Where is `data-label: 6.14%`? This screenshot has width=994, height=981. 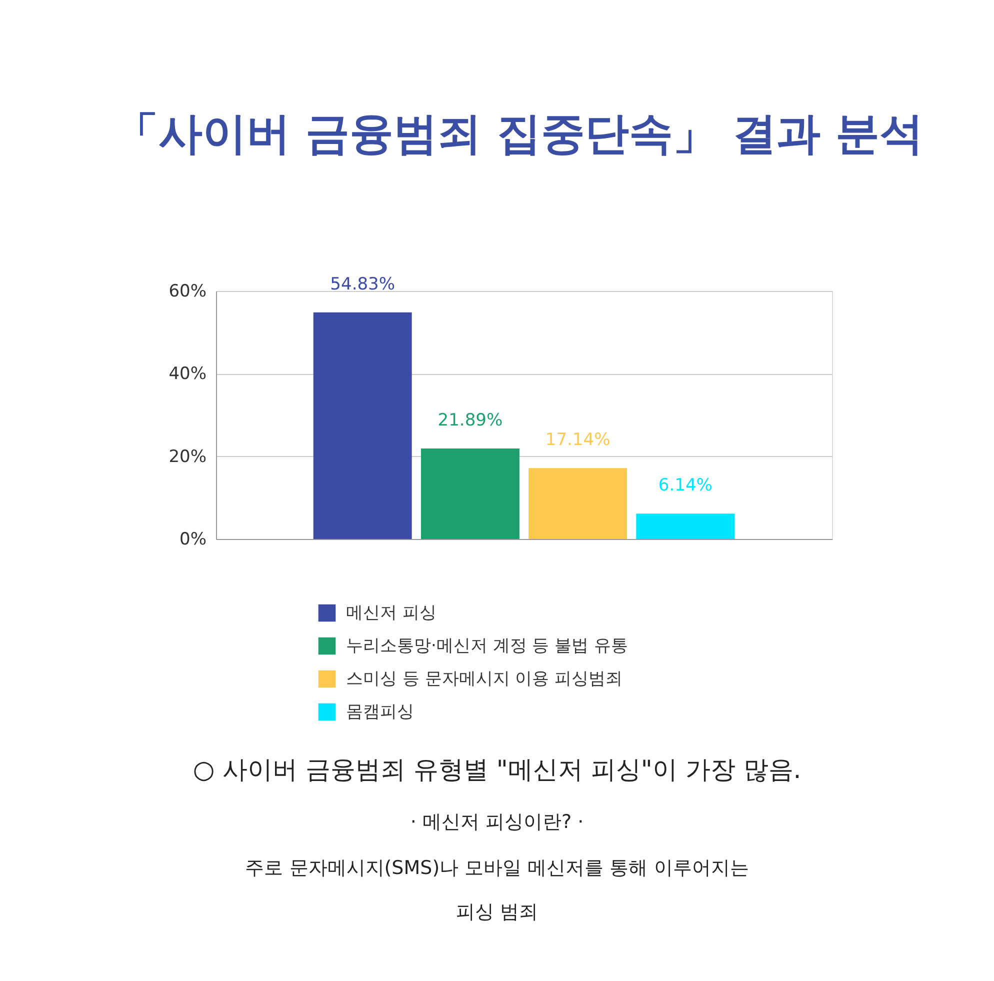
data-label: 6.14% is located at coordinates (685, 486).